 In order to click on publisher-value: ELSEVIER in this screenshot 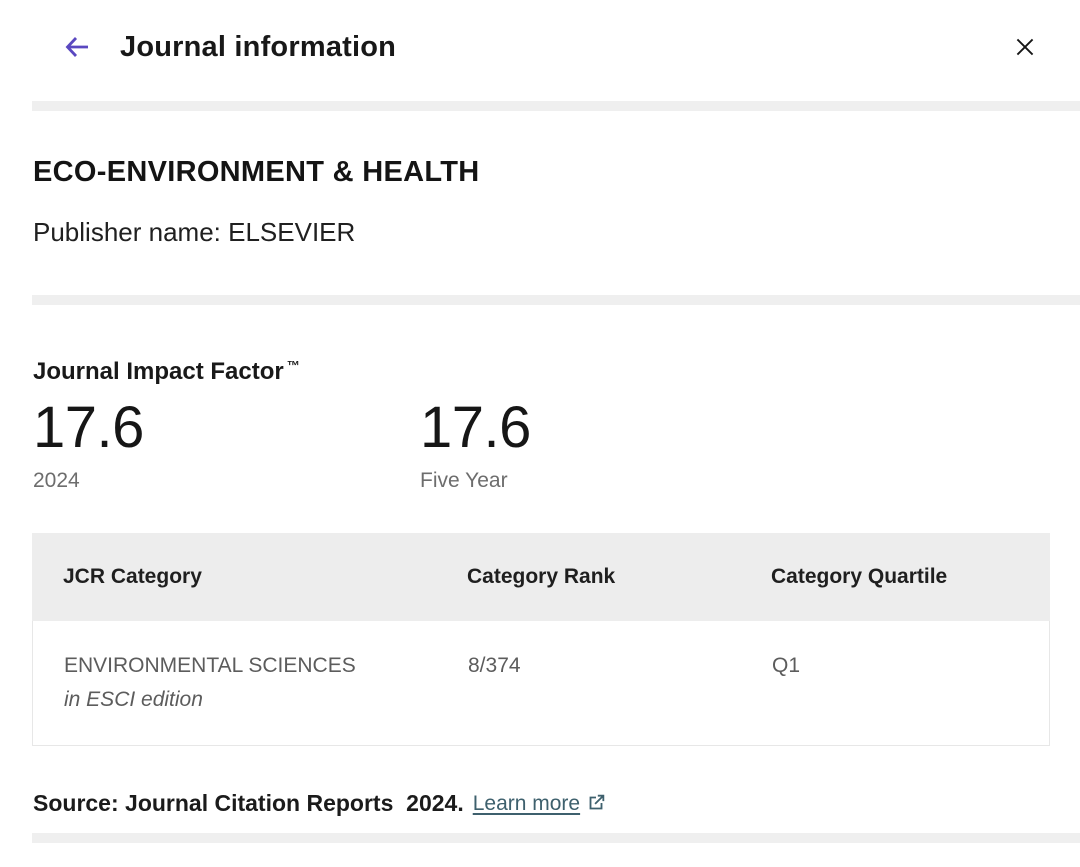, I will do `click(292, 232)`.